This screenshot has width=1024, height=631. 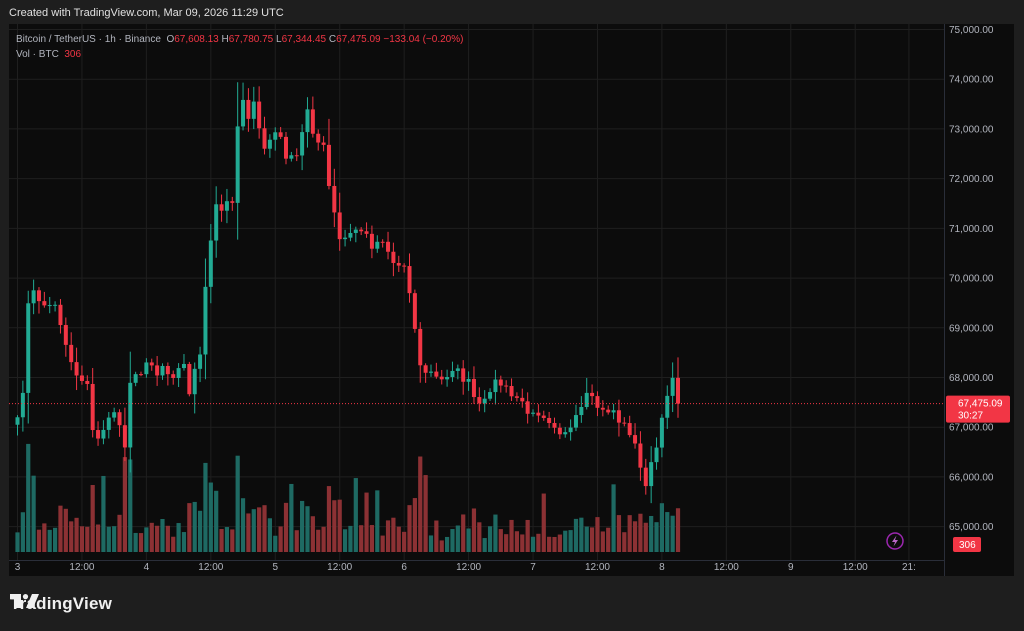 I want to click on volume-series, so click(x=348, y=497).